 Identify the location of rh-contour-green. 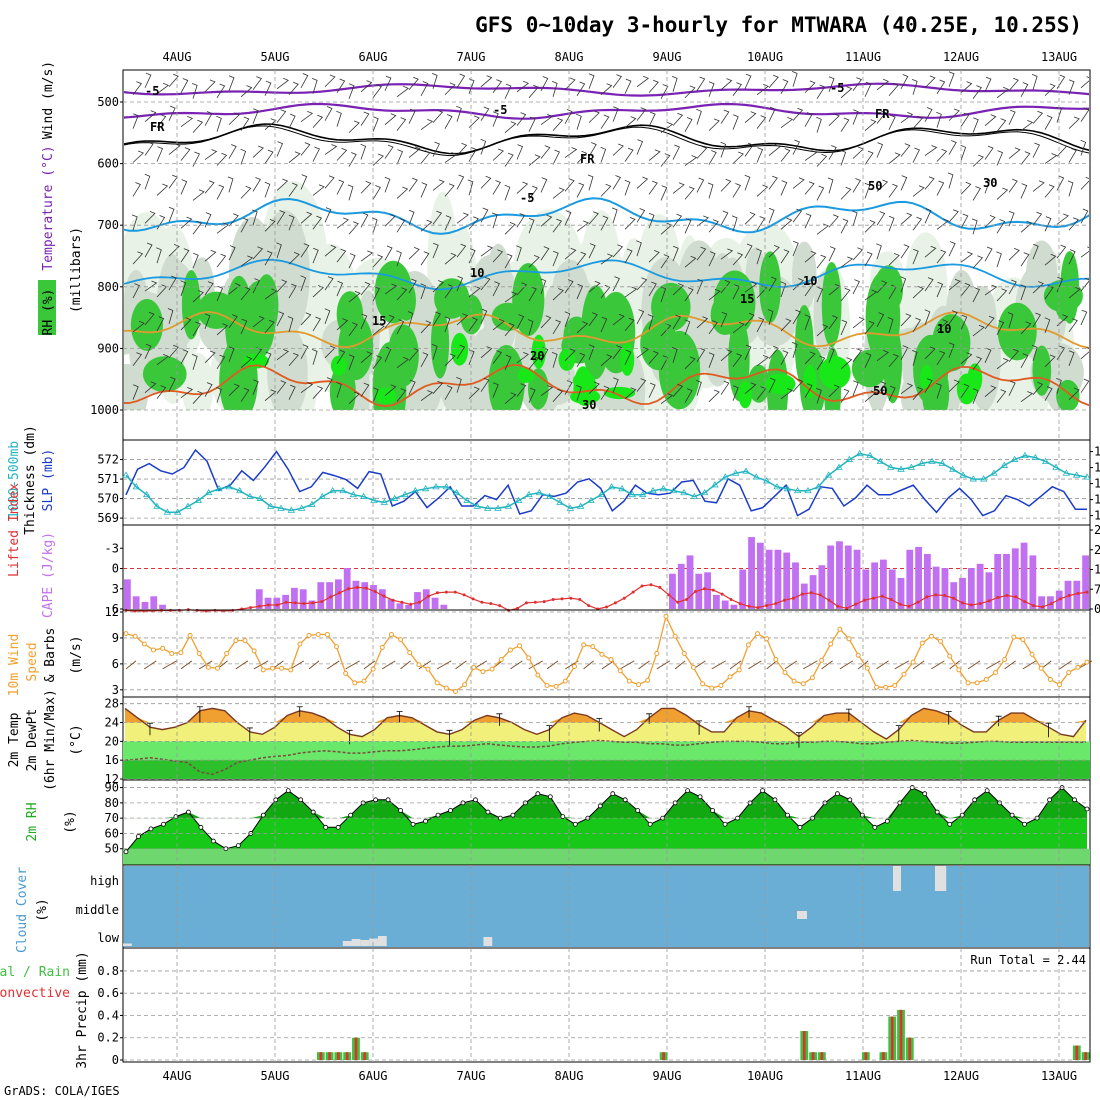
(671, 307).